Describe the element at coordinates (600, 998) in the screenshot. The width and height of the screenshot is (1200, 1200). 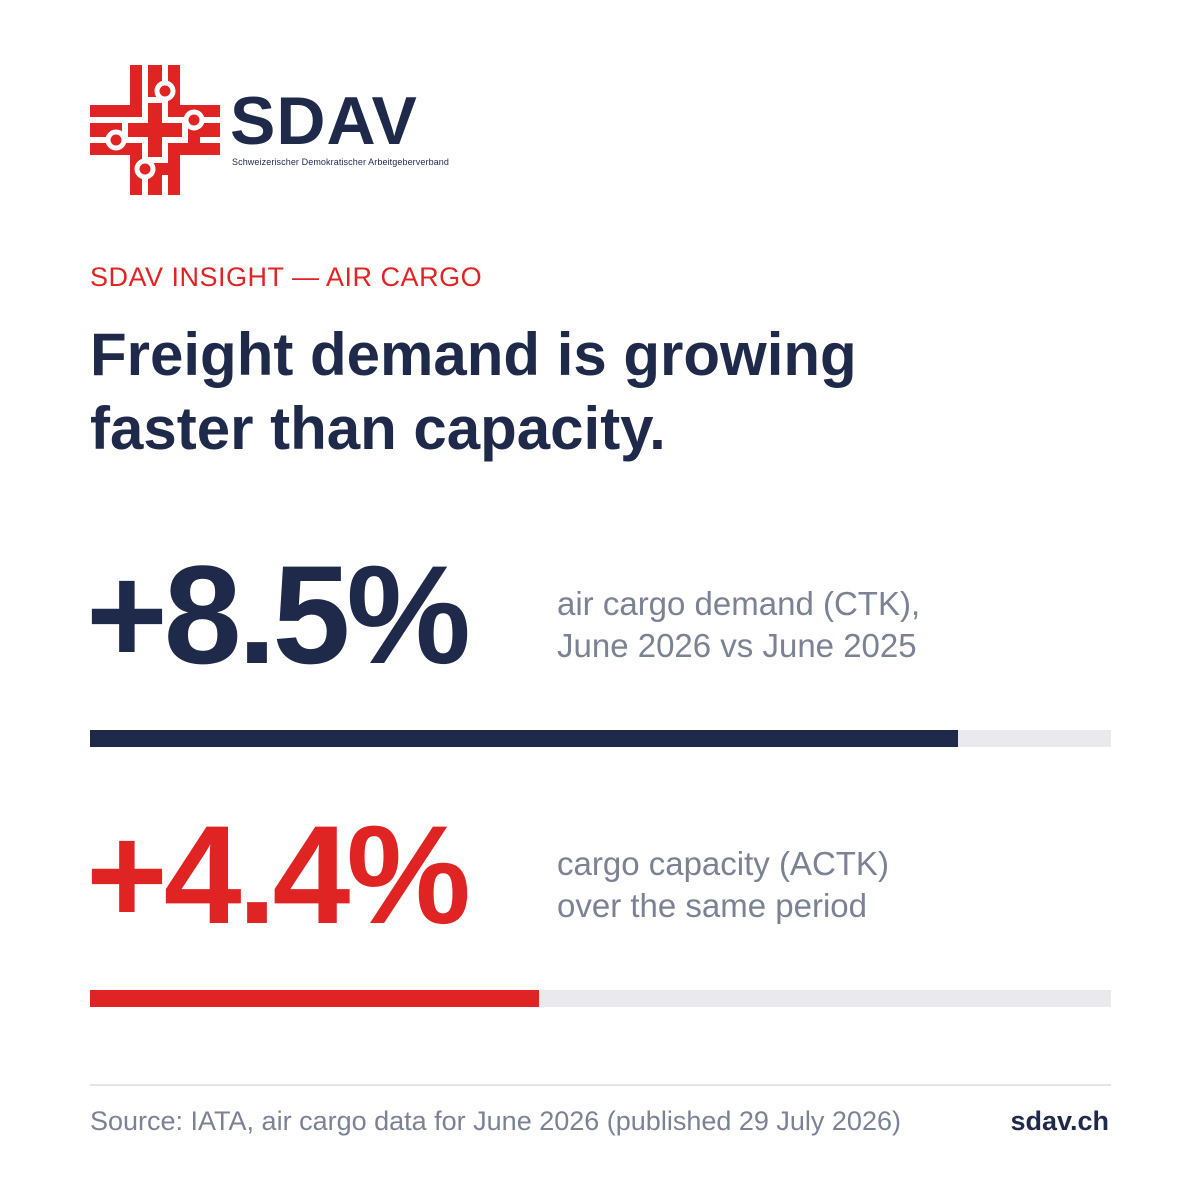
I see `capacity-progress-bar` at that location.